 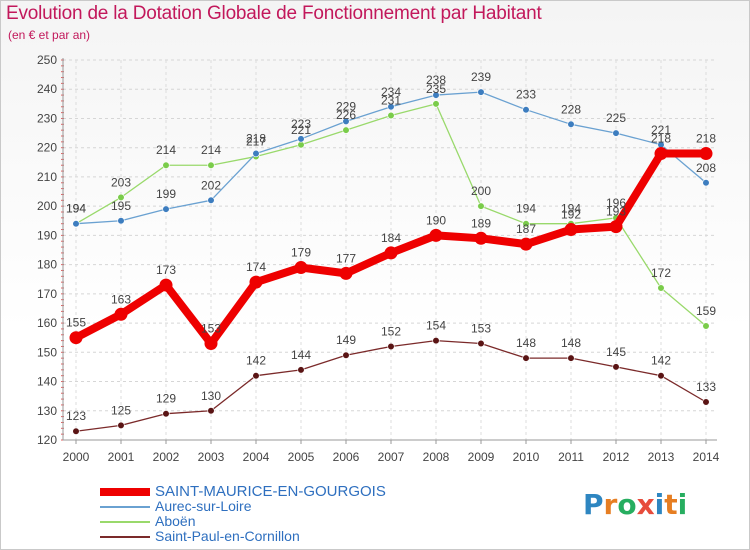 I want to click on data-label: 195, so click(x=121, y=206).